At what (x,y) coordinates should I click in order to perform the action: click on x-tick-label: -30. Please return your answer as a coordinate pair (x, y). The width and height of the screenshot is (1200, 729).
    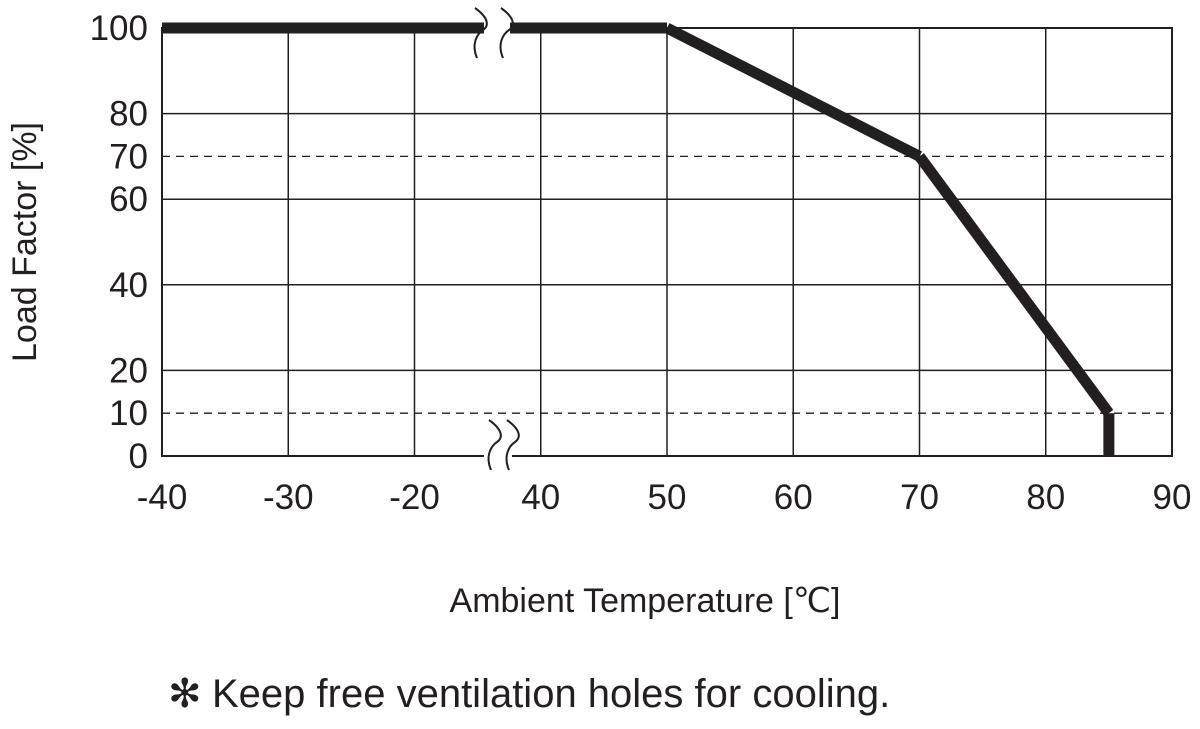
    Looking at the image, I should click on (288, 497).